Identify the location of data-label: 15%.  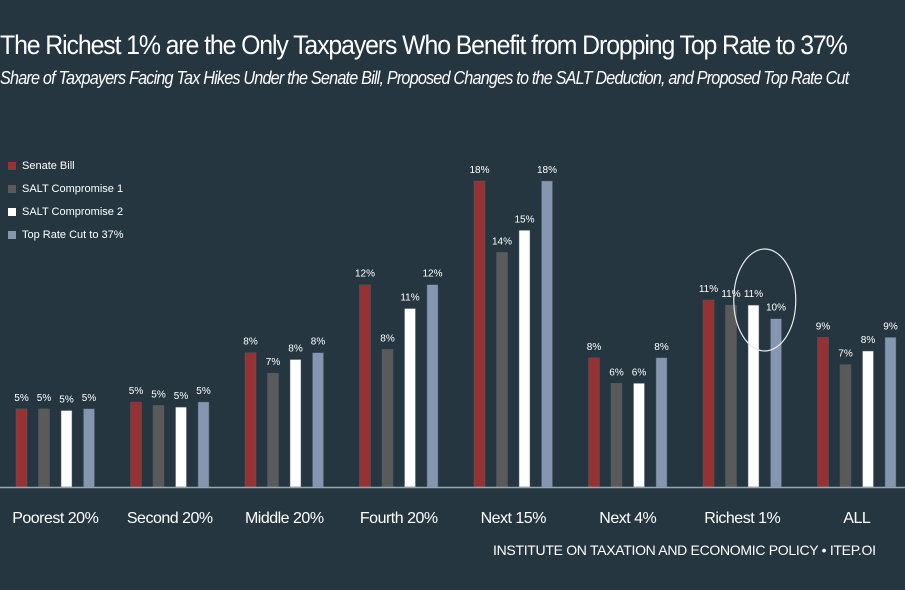
(524, 219).